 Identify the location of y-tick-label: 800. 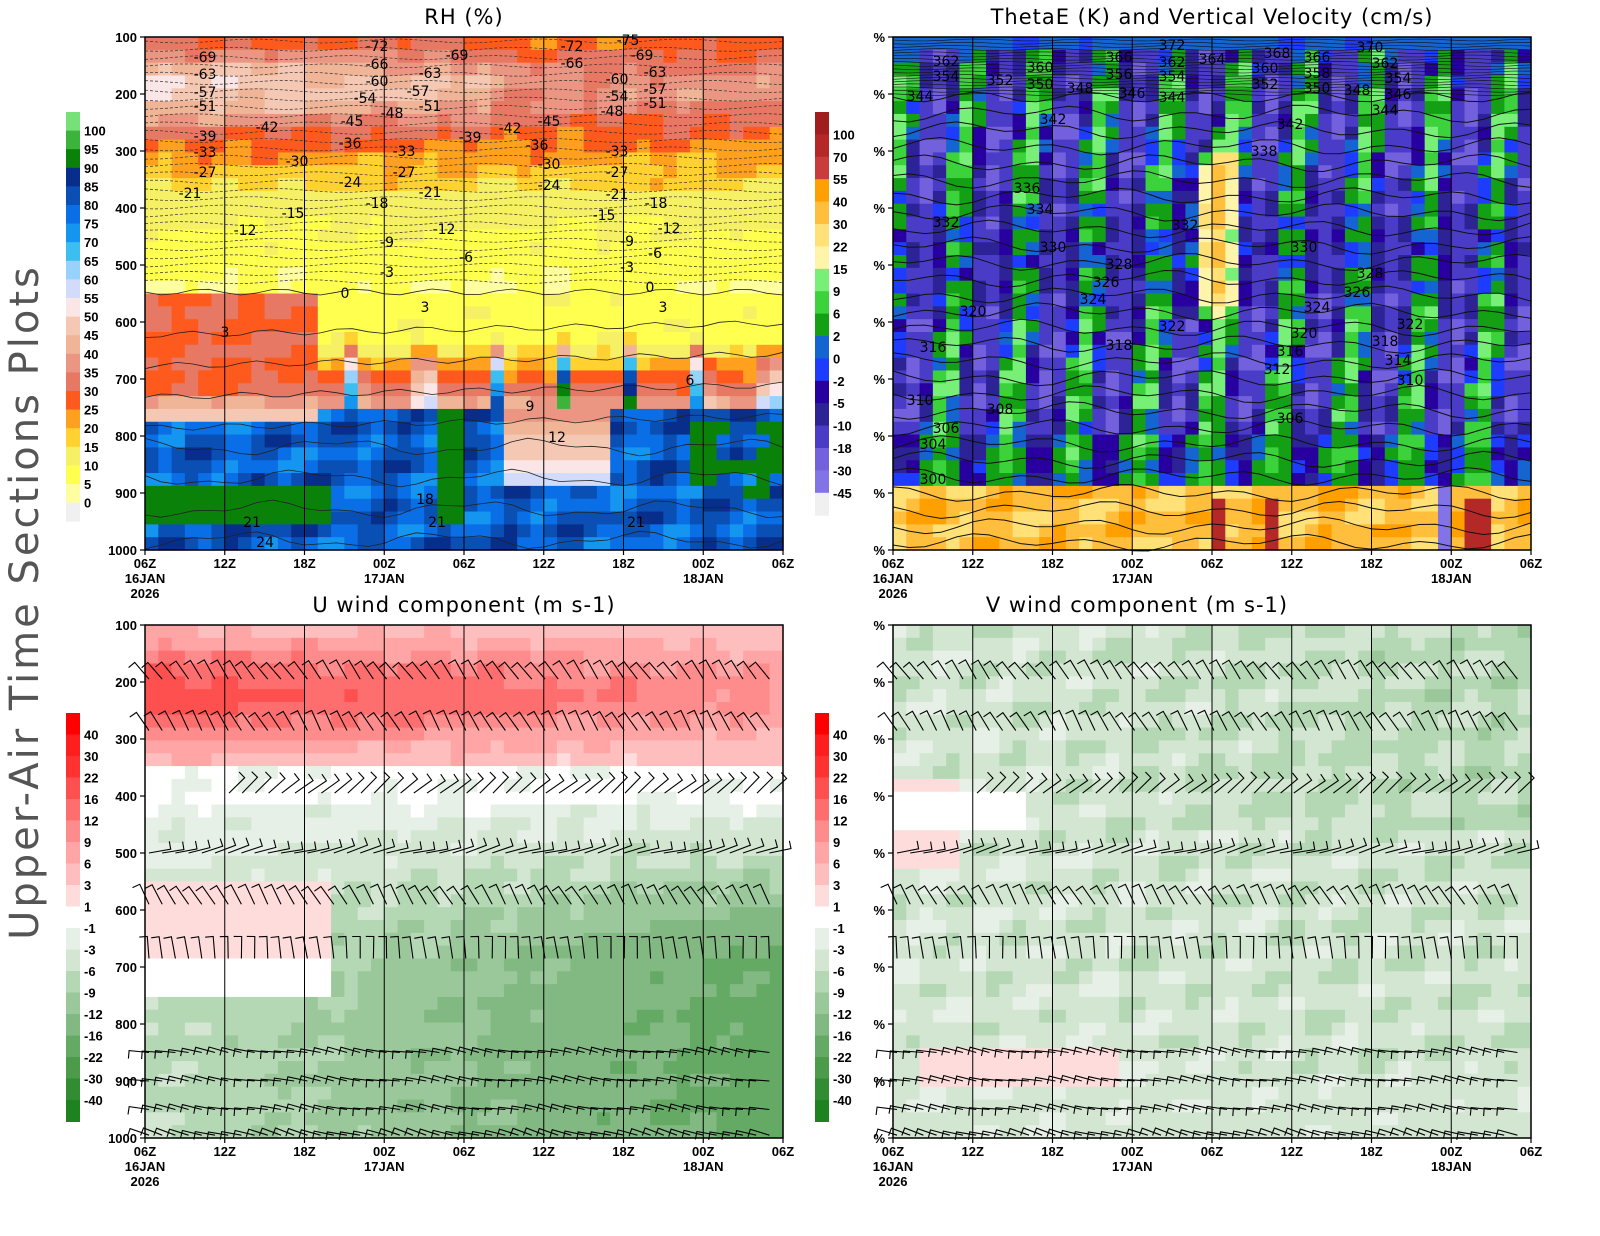
(126, 436).